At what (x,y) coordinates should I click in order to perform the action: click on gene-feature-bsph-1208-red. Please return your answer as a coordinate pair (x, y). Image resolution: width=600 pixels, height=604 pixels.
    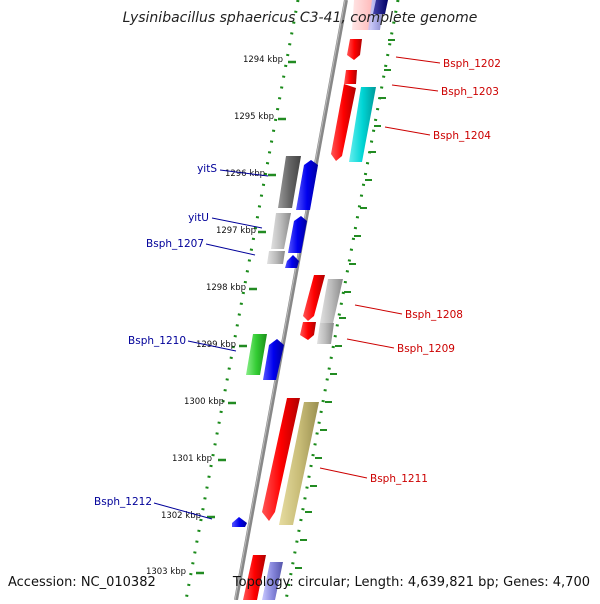
    Looking at the image, I should click on (314, 298).